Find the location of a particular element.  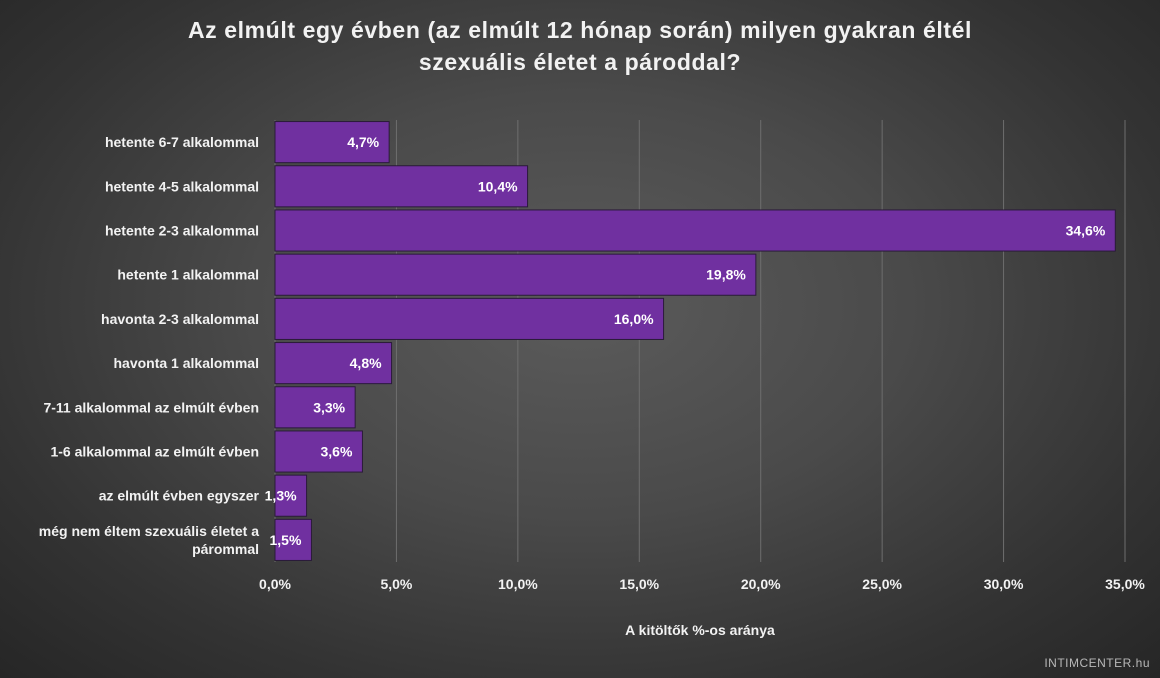

category-label-9-line-0: még nem éltem szexuális életet a is located at coordinates (149, 531).